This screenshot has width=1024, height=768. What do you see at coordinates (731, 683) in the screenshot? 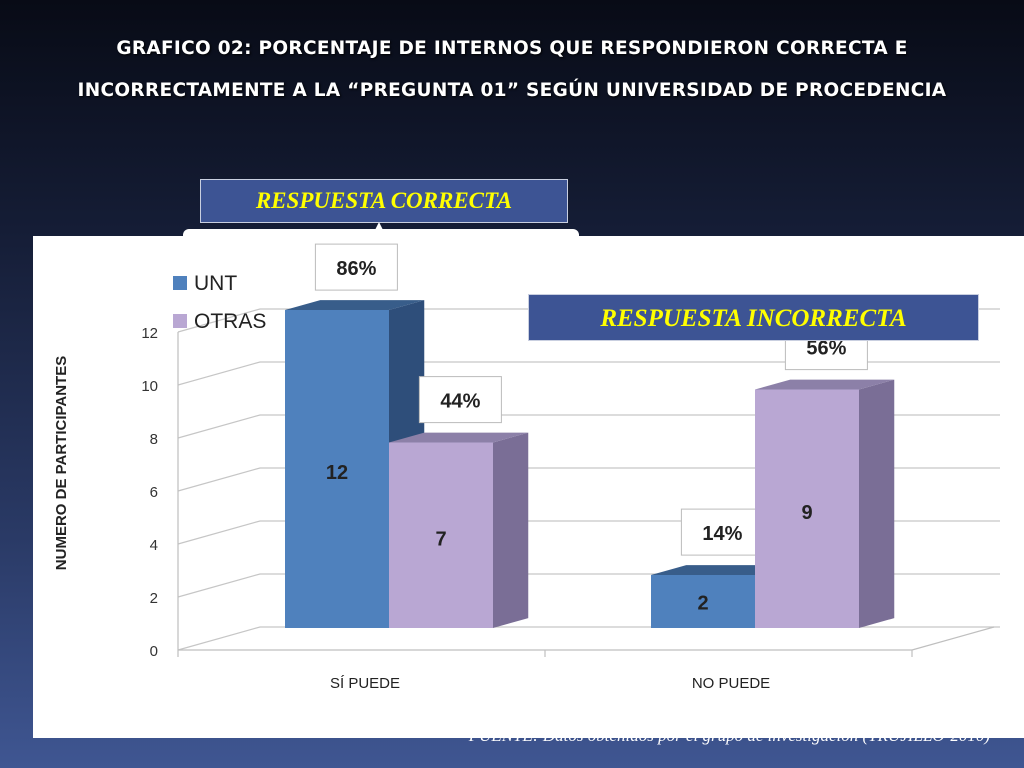
I see `x-category-label: NO PUEDE` at bounding box center [731, 683].